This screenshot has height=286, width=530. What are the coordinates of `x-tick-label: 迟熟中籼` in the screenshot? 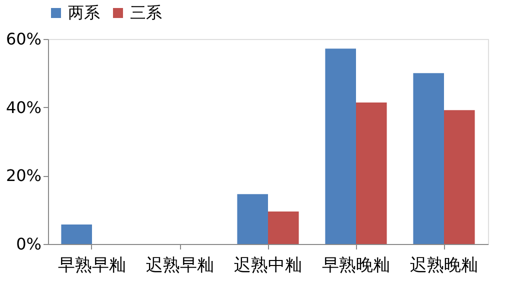 It's located at (268, 266).